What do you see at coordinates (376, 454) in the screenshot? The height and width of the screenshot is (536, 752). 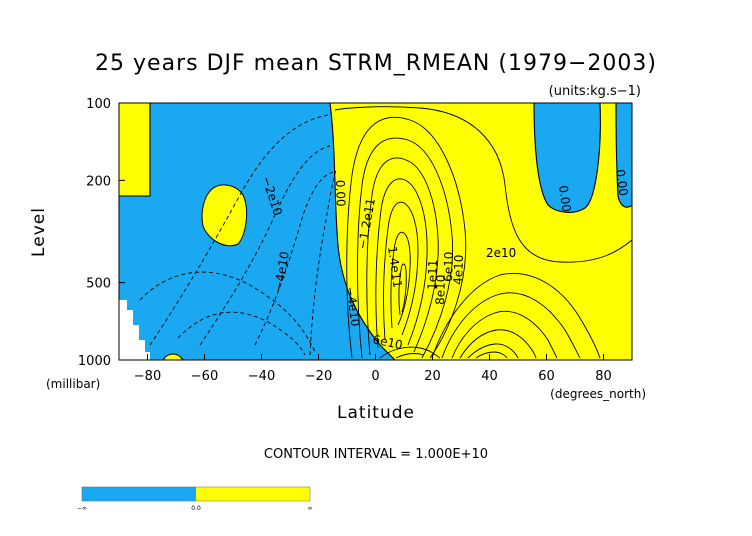 I see `contour-interval-text: CONTOUR INTERVAL = 1.000E+10` at bounding box center [376, 454].